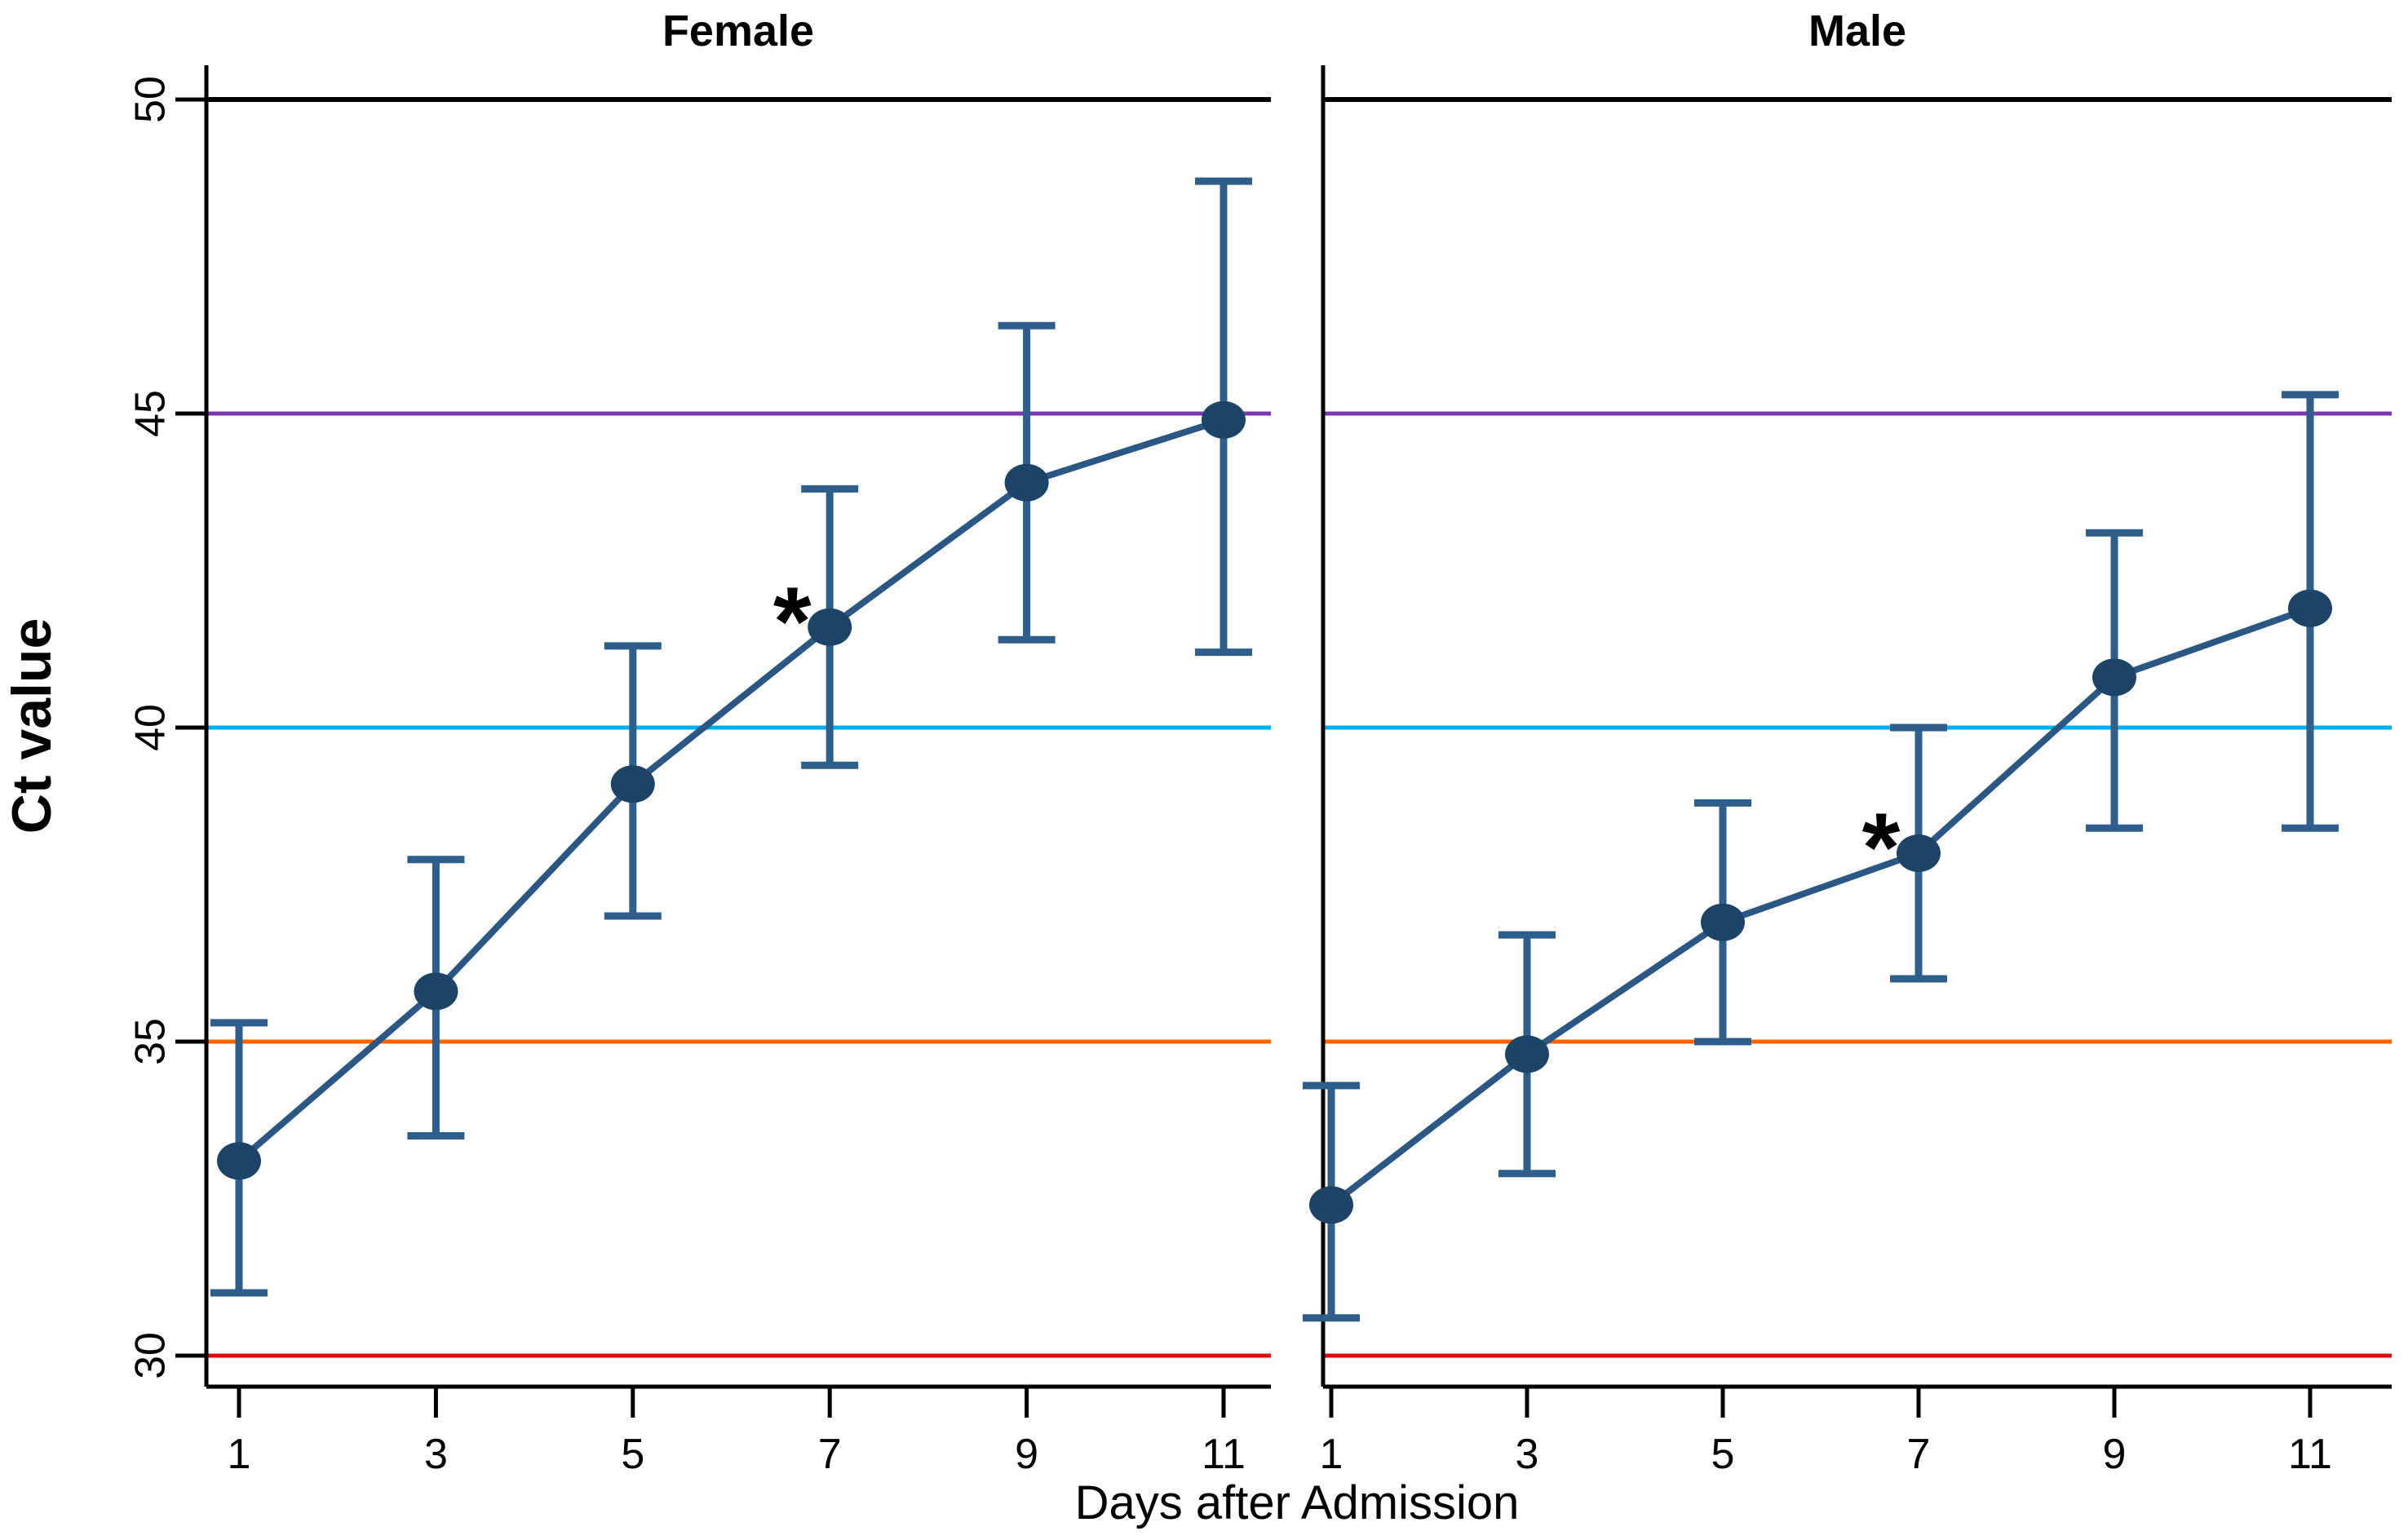 Image resolution: width=2408 pixels, height=1540 pixels. I want to click on x-tick-label-female-3: 3, so click(436, 1454).